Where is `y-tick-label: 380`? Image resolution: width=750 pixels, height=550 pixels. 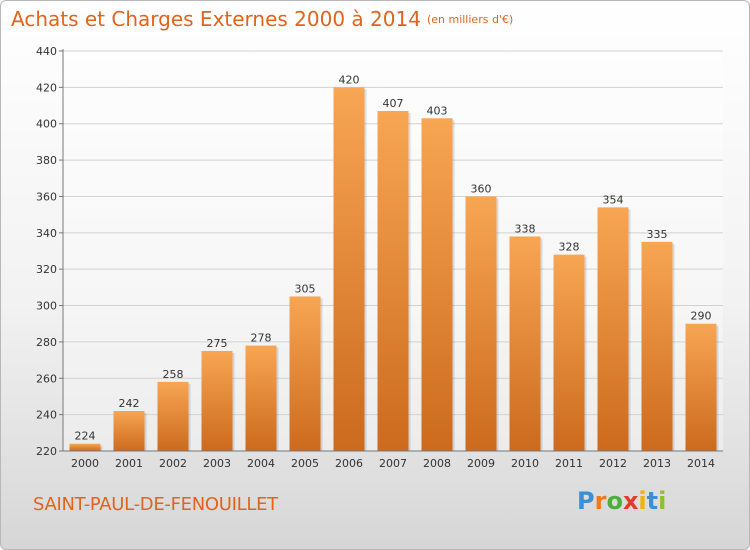 y-tick-label: 380 is located at coordinates (46, 160).